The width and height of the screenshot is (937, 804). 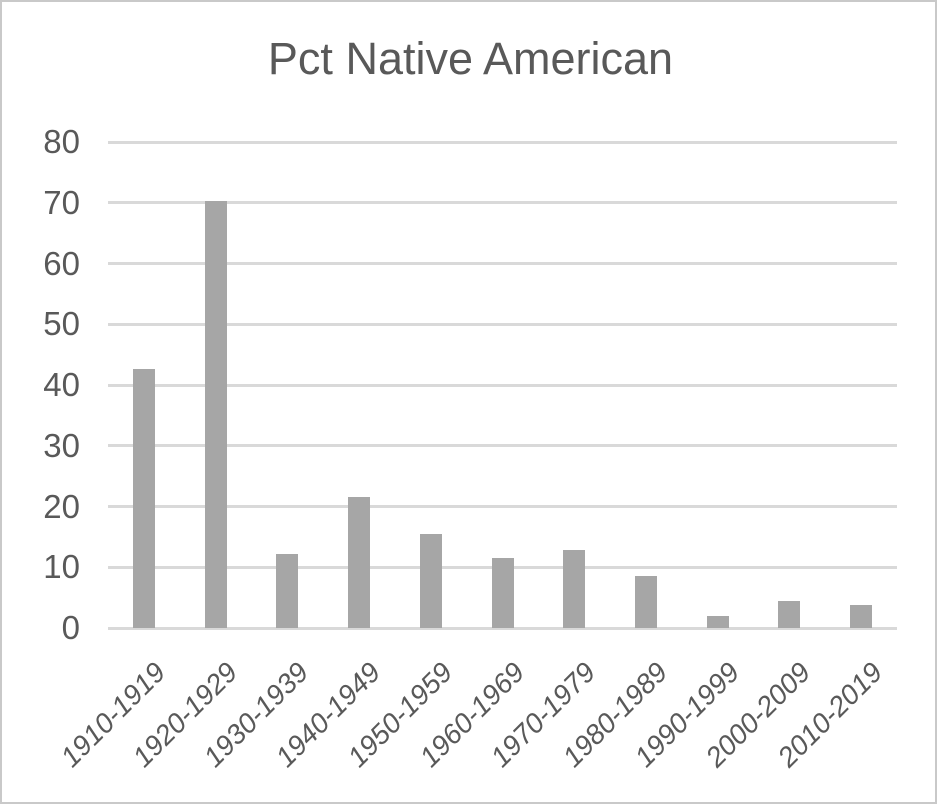 What do you see at coordinates (61, 324) in the screenshot?
I see `y-tick-label: 50` at bounding box center [61, 324].